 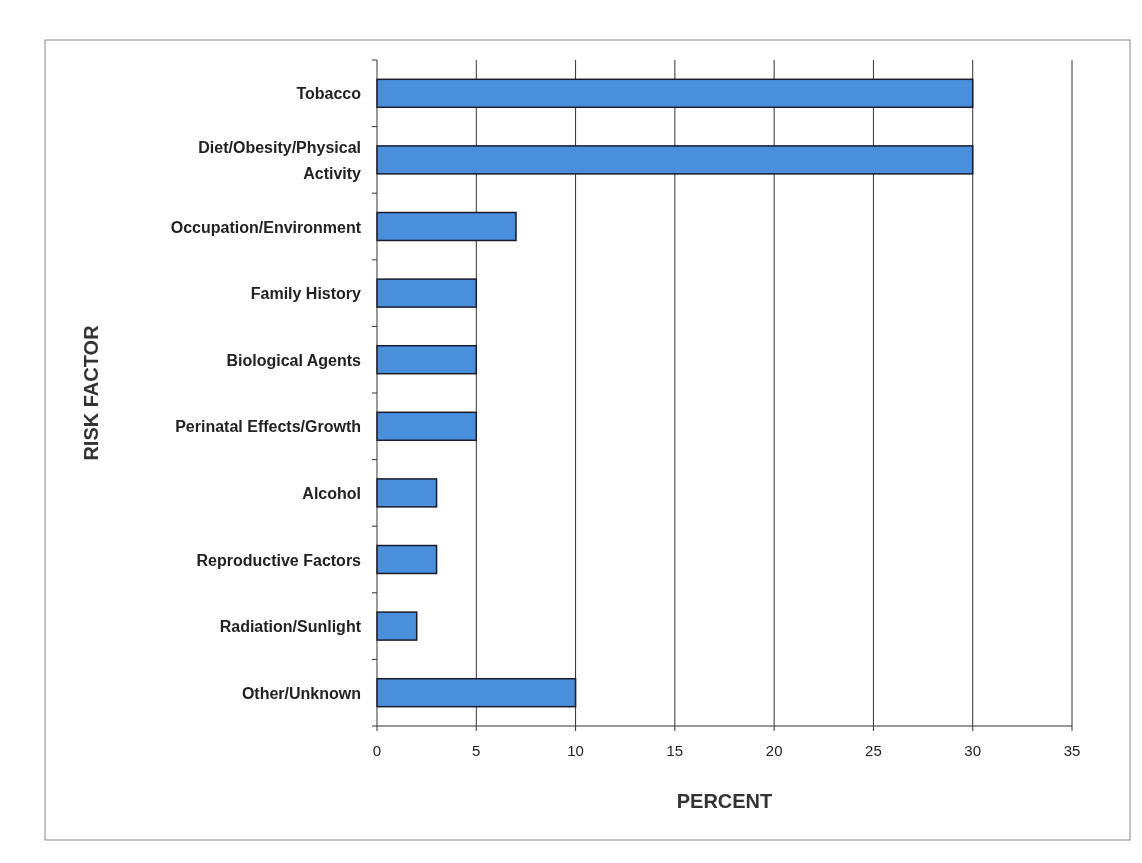 What do you see at coordinates (377, 750) in the screenshot?
I see `x-tick-label: 0` at bounding box center [377, 750].